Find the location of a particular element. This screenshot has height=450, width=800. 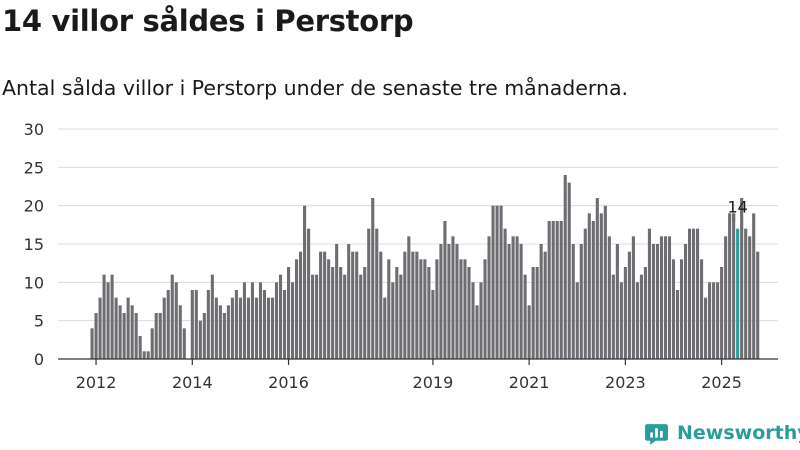

brand-logo: Newsworthy is located at coordinates (722, 433).